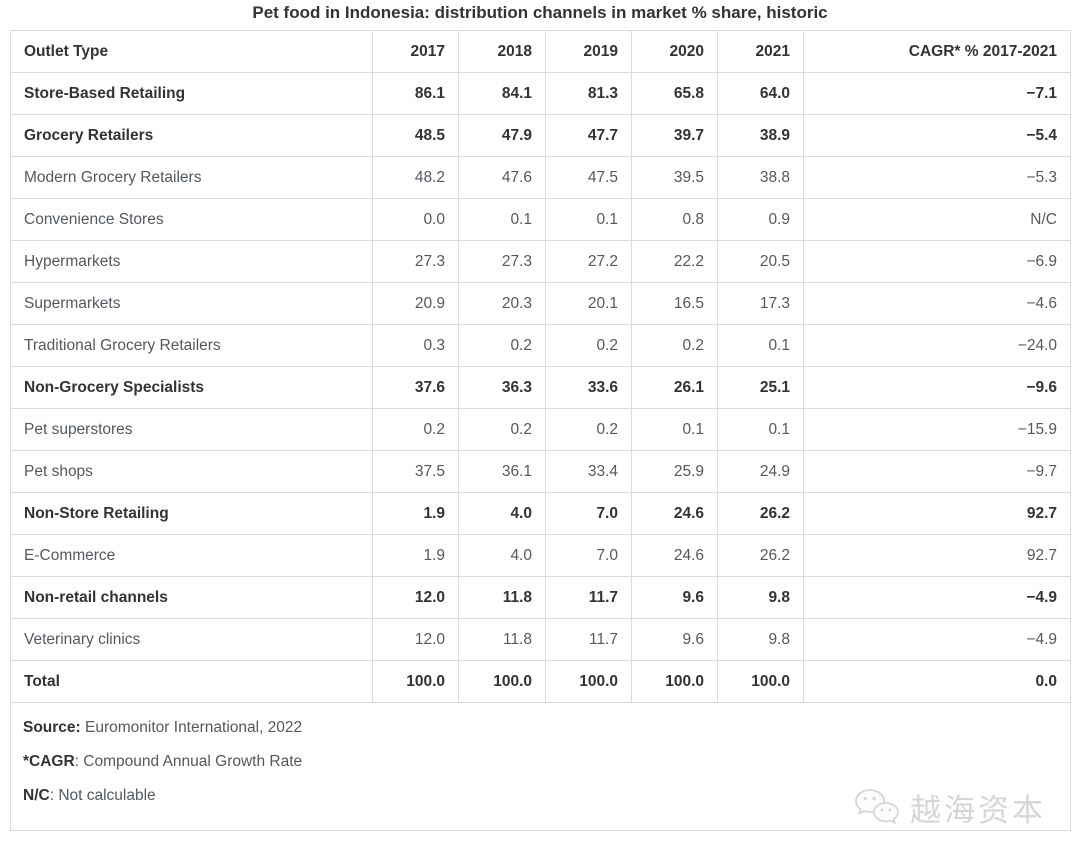 Image resolution: width=1080 pixels, height=850 pixels. Describe the element at coordinates (415, 597) in the screenshot. I see `value-cell: 12.0` at that location.